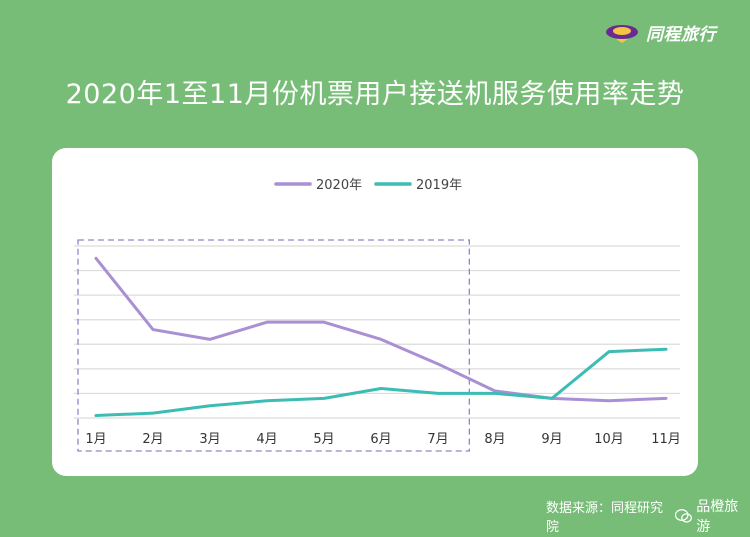  I want to click on x-tick-label: 4月, so click(266, 439).